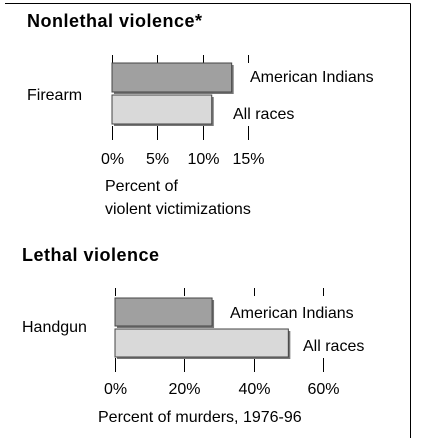 This screenshot has width=421, height=438. What do you see at coordinates (184, 389) in the screenshot?
I see `x-tick-label: 20%` at bounding box center [184, 389].